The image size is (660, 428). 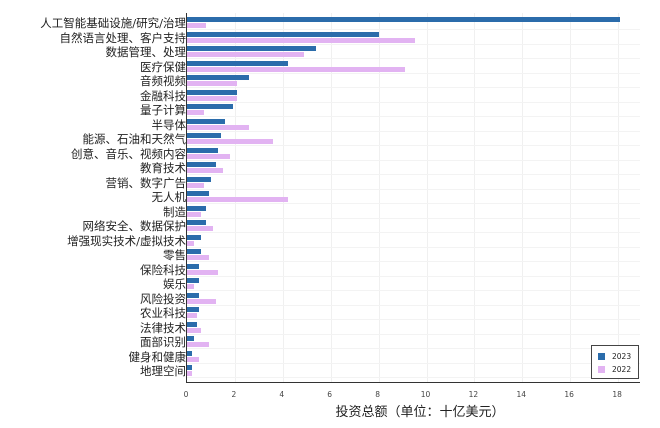 What do you see at coordinates (163, 342) in the screenshot?
I see `category-label: 面部识别` at bounding box center [163, 342].